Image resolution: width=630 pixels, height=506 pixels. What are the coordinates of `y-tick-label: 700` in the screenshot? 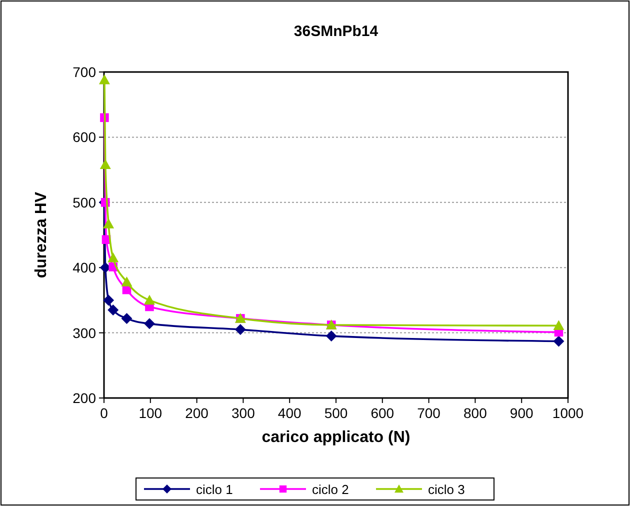 It's located at (84, 72).